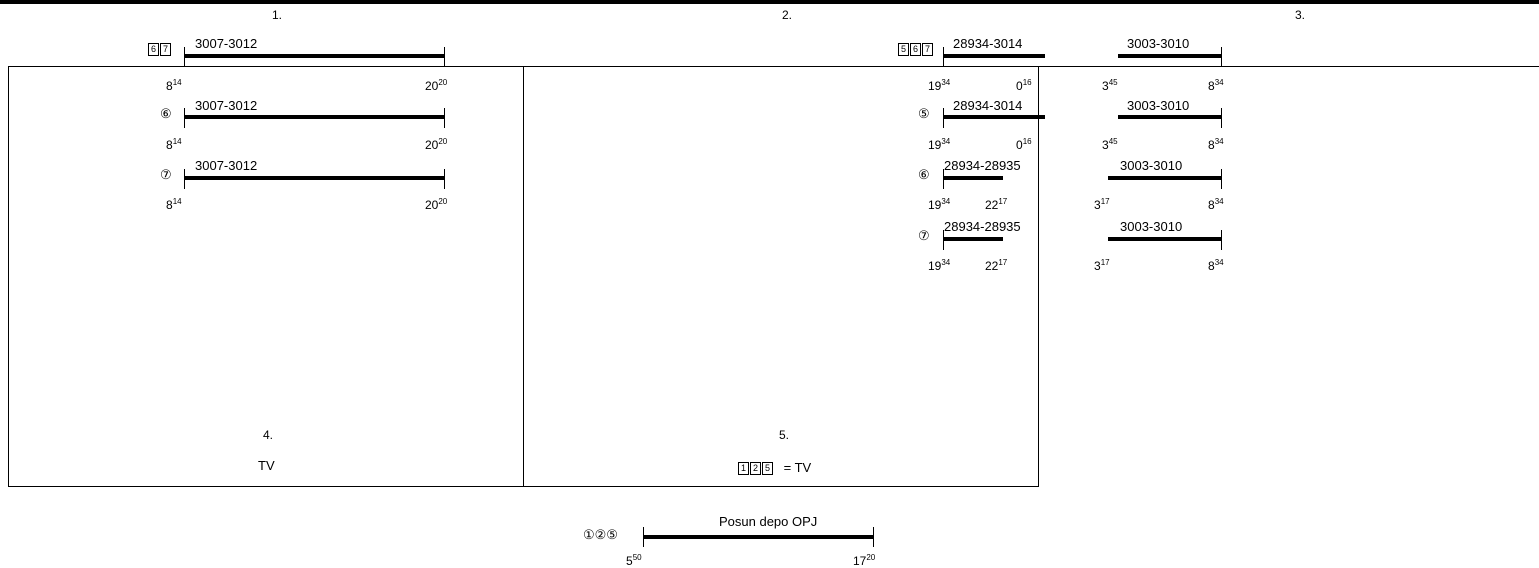  What do you see at coordinates (768, 521) in the screenshot?
I see `route-label: Posun depo OPJ` at bounding box center [768, 521].